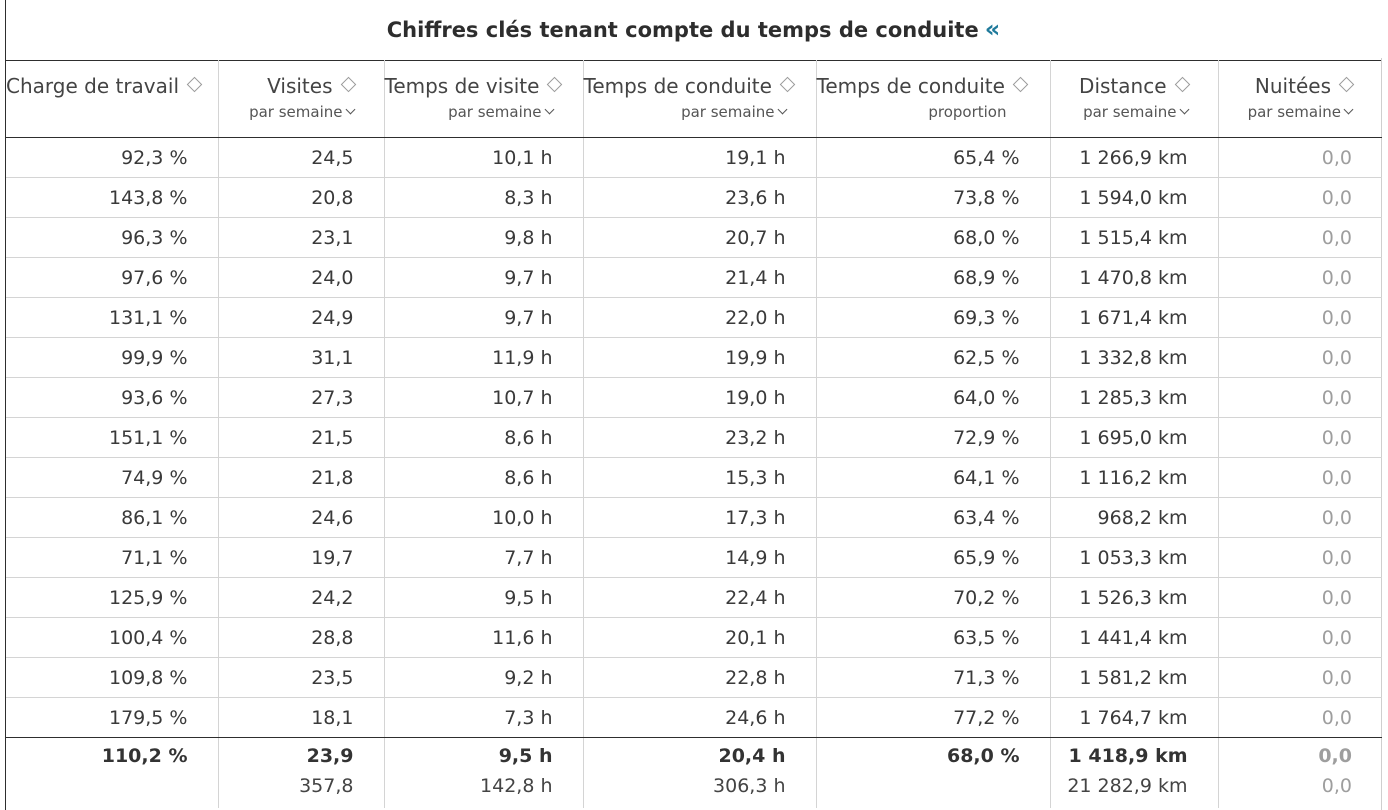  Describe the element at coordinates (484, 637) in the screenshot. I see `table-cell: 11,6 h` at that location.